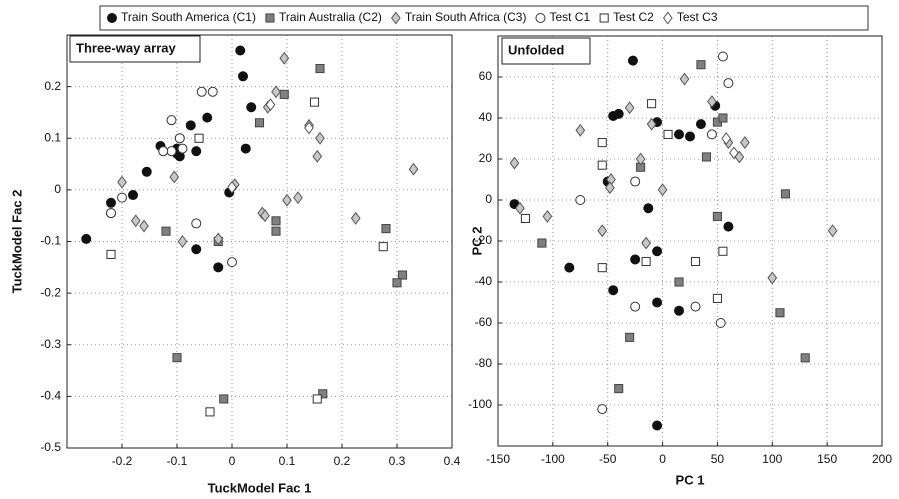  Describe the element at coordinates (882, 459) in the screenshot. I see `x-tick-label: 200` at that location.